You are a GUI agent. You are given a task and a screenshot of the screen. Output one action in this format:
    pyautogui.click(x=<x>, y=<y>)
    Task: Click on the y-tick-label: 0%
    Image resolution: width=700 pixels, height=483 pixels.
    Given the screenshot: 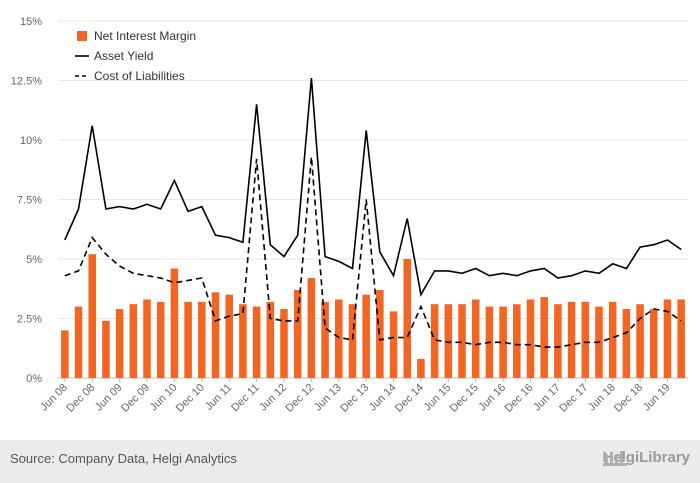 What is the action you would take?
    pyautogui.click(x=34, y=379)
    